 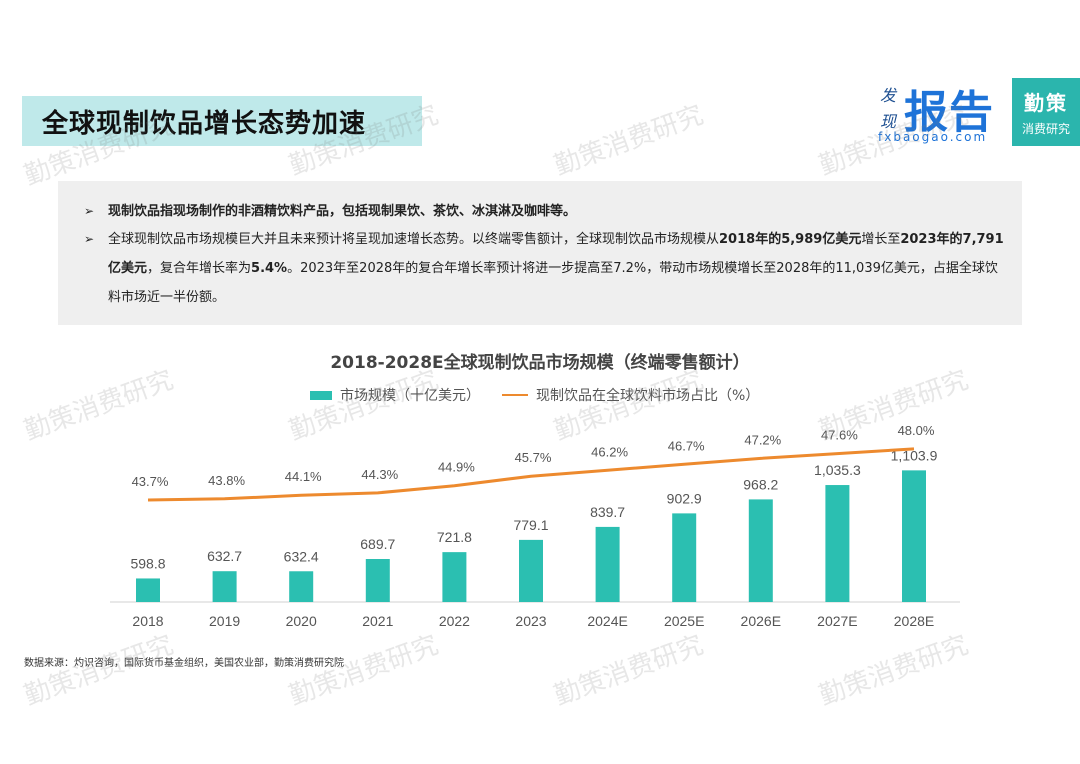 I want to click on logo-big-text: 报告, so click(x=949, y=112).